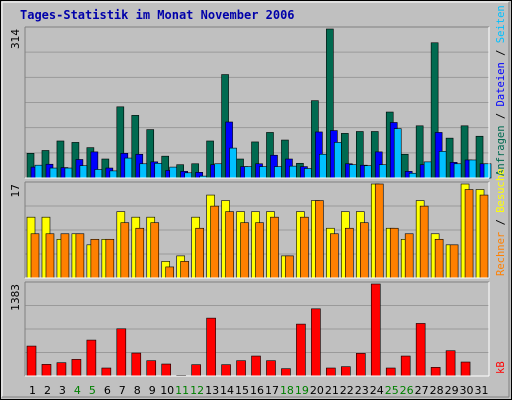 This screenshot has width=512, height=400. Describe the element at coordinates (482, 390) in the screenshot. I see `x-tick-day-31: 31` at that location.